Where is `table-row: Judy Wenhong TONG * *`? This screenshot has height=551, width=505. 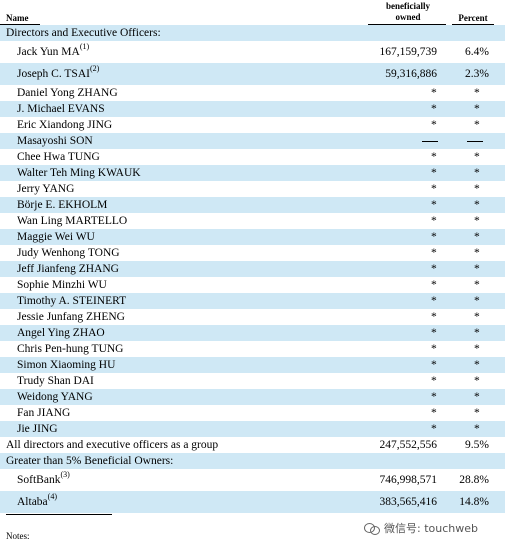
table-row: Judy Wenhong TONG * * is located at coordinates (252, 253).